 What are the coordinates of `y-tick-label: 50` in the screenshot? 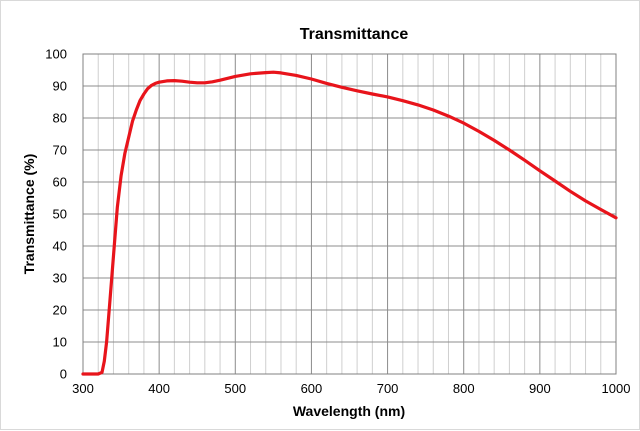 It's located at (60, 214).